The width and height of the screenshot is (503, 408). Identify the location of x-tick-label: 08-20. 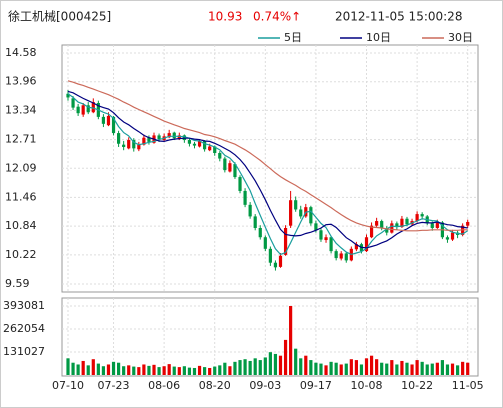
(215, 385).